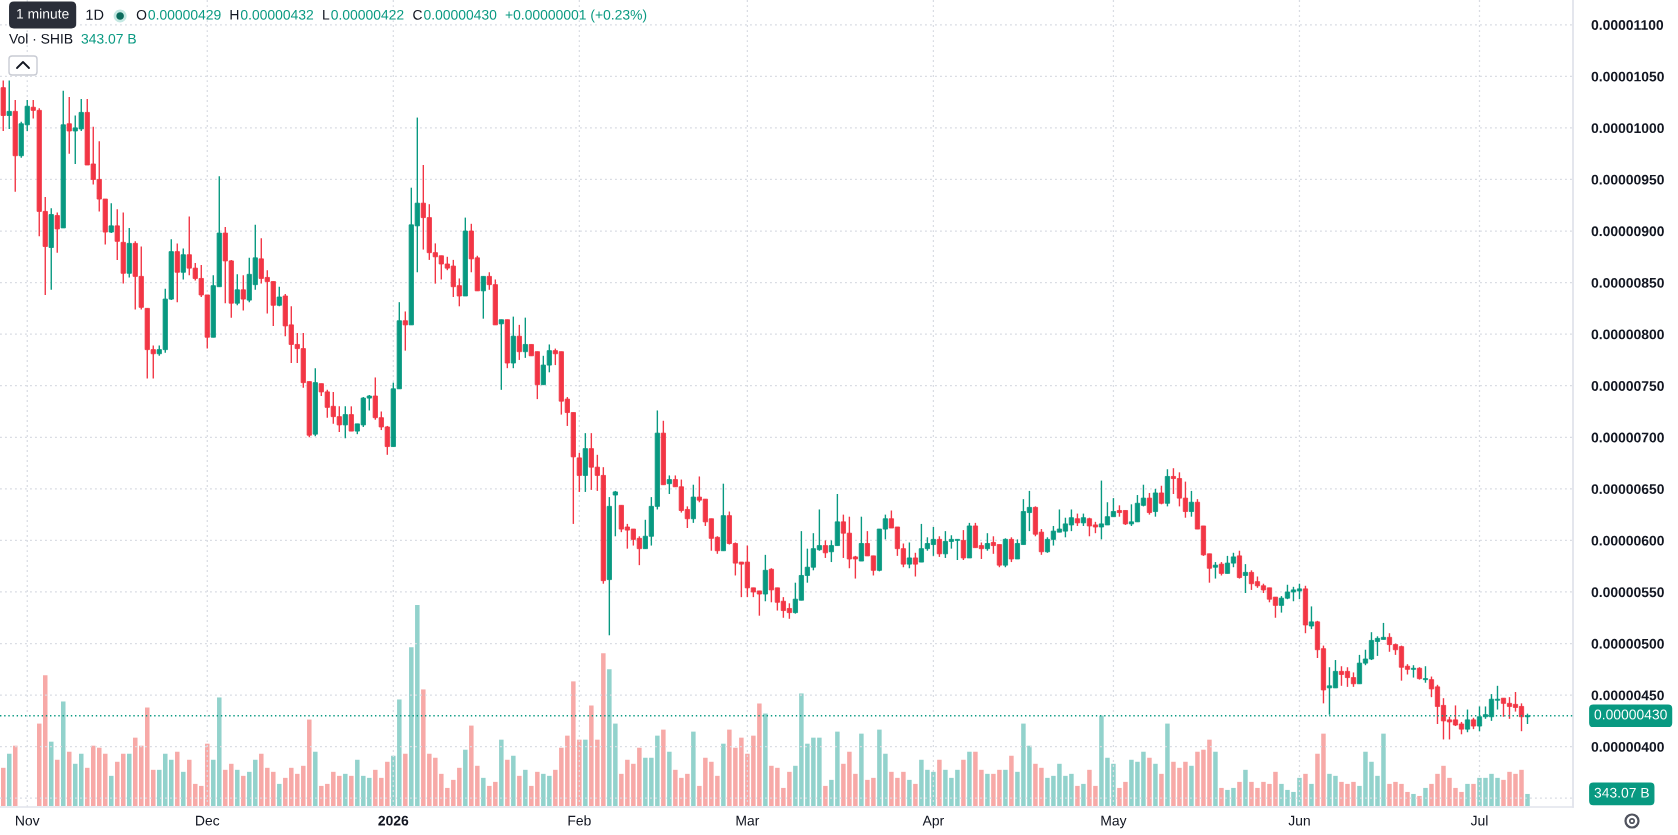  Describe the element at coordinates (1627, 489) in the screenshot. I see `y-tick-label: 0.00000650` at that location.